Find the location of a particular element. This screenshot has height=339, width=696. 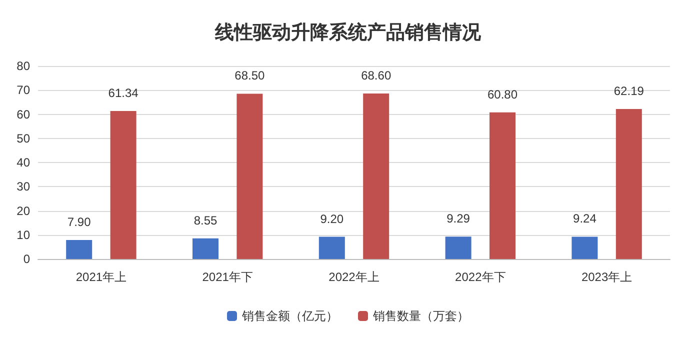

data-label: 68.50 is located at coordinates (250, 75).